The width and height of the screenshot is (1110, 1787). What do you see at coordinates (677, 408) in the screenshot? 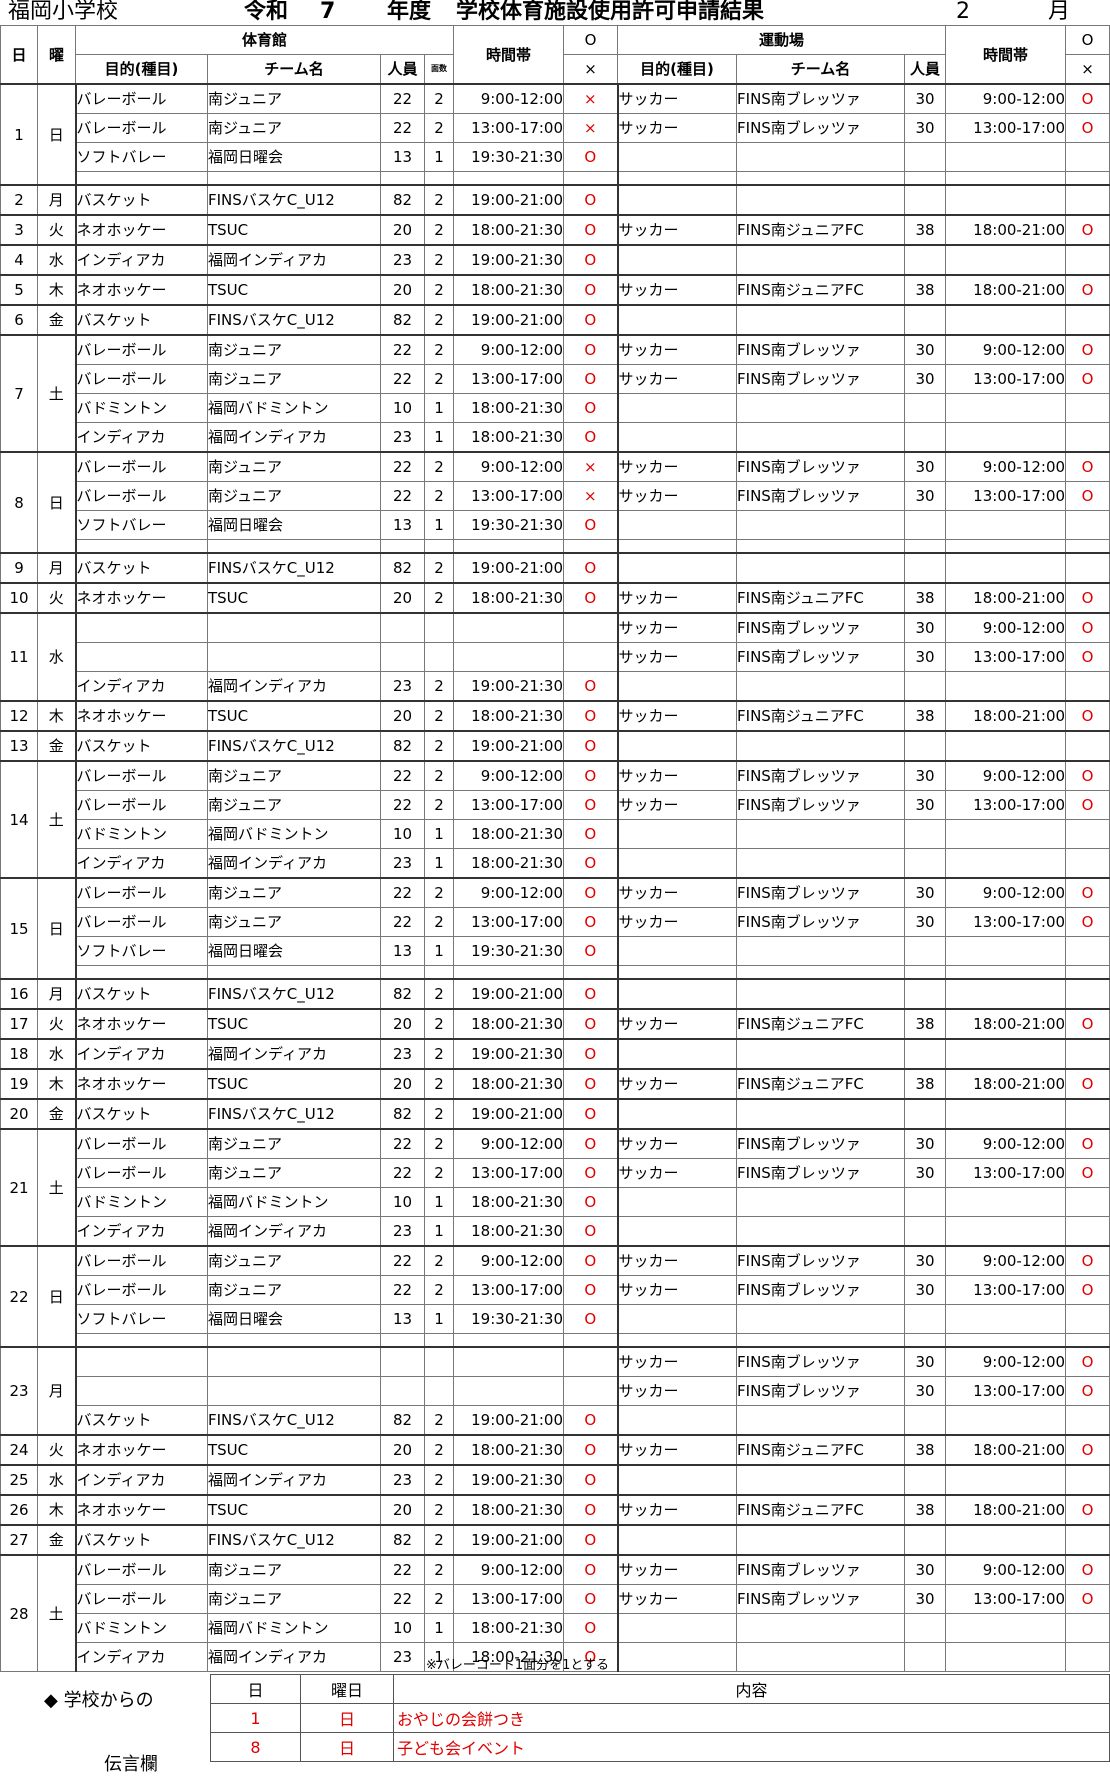
I see `field-purpose` at bounding box center [677, 408].